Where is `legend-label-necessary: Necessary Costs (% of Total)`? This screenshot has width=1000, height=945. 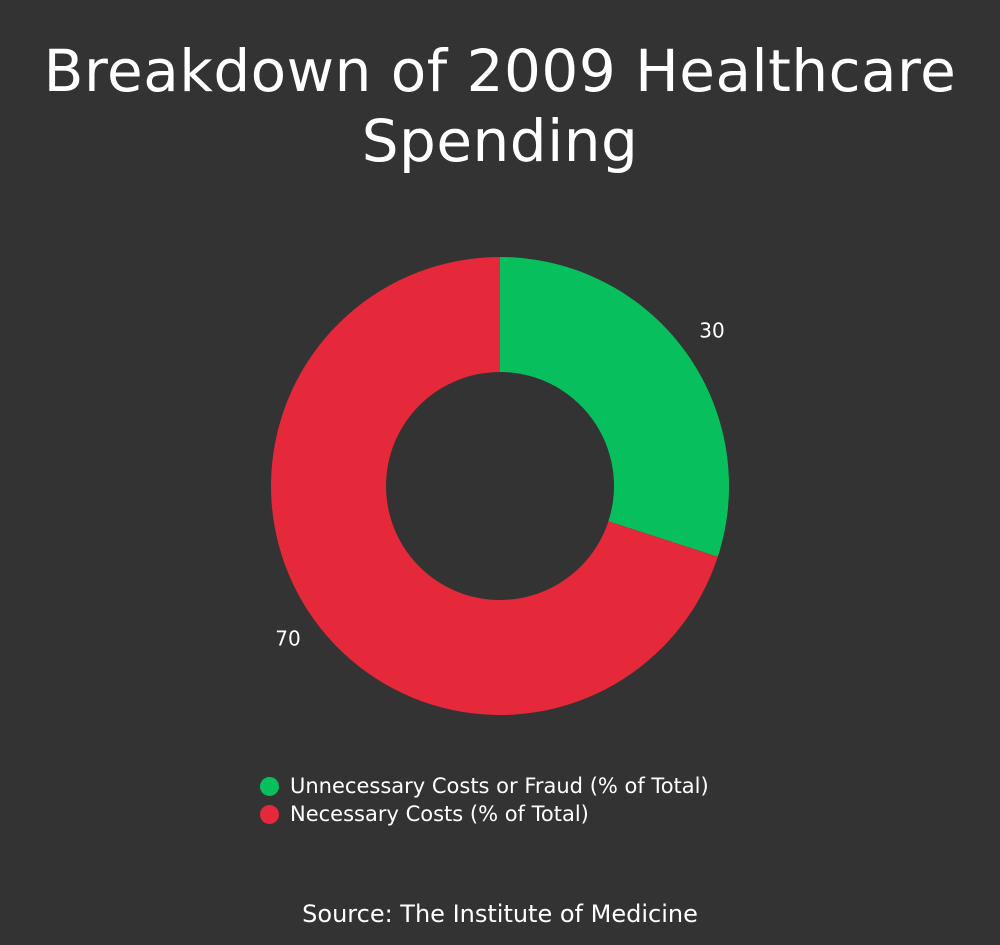
legend-label-necessary: Necessary Costs (% of Total) is located at coordinates (439, 814).